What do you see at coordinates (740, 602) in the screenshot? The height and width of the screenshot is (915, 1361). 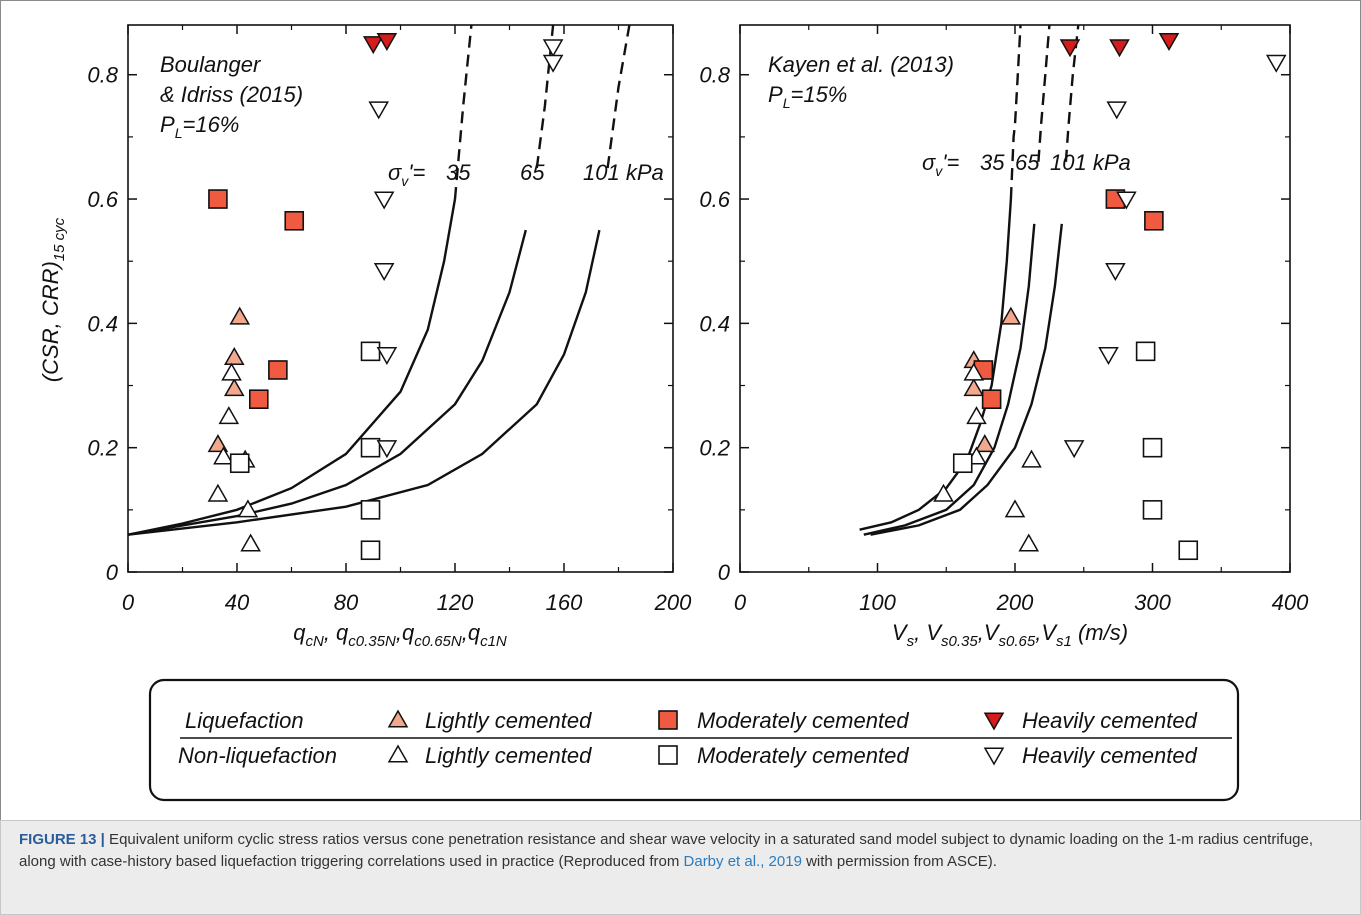 I see `right-xtick-label: 0` at bounding box center [740, 602].